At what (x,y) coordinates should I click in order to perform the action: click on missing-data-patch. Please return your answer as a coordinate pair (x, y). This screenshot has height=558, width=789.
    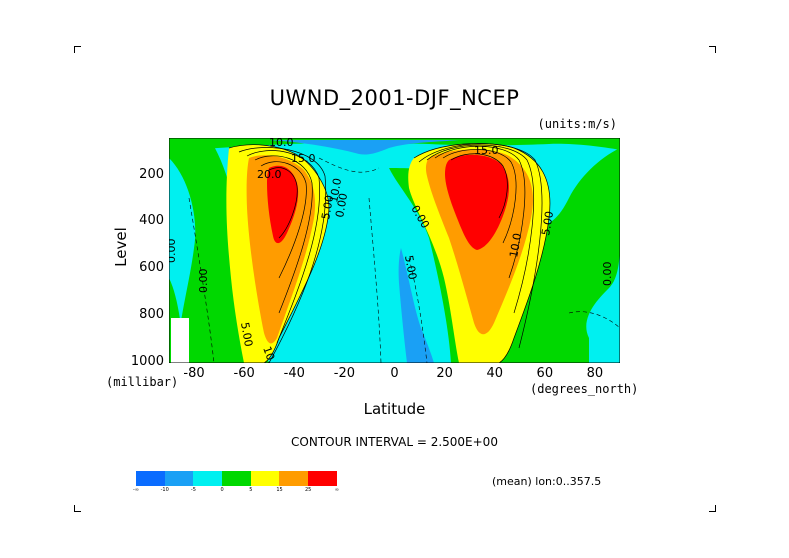
    Looking at the image, I should click on (180, 340).